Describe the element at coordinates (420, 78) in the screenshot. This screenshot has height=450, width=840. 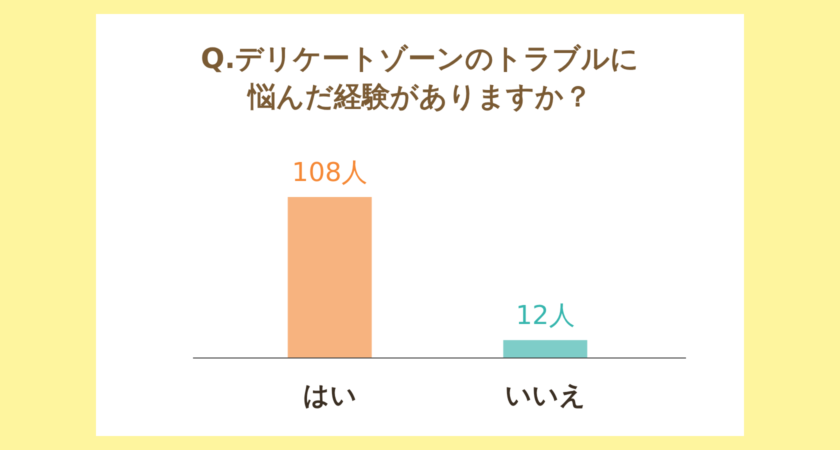
I see `chart-title: Q.デリケートゾーンのトラブルに悩んだ経験がありますか？` at that location.